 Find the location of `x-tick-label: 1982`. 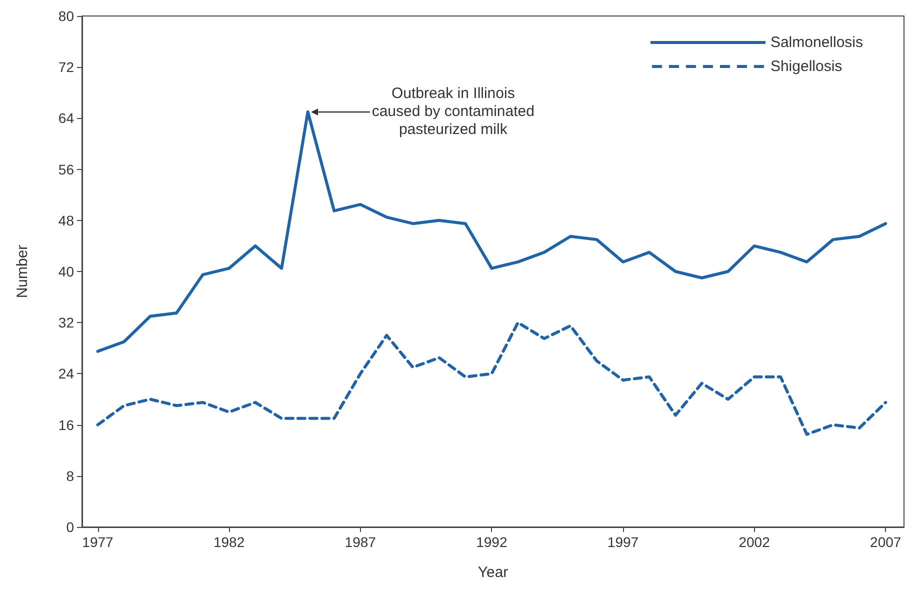

x-tick-label: 1982 is located at coordinates (229, 542).